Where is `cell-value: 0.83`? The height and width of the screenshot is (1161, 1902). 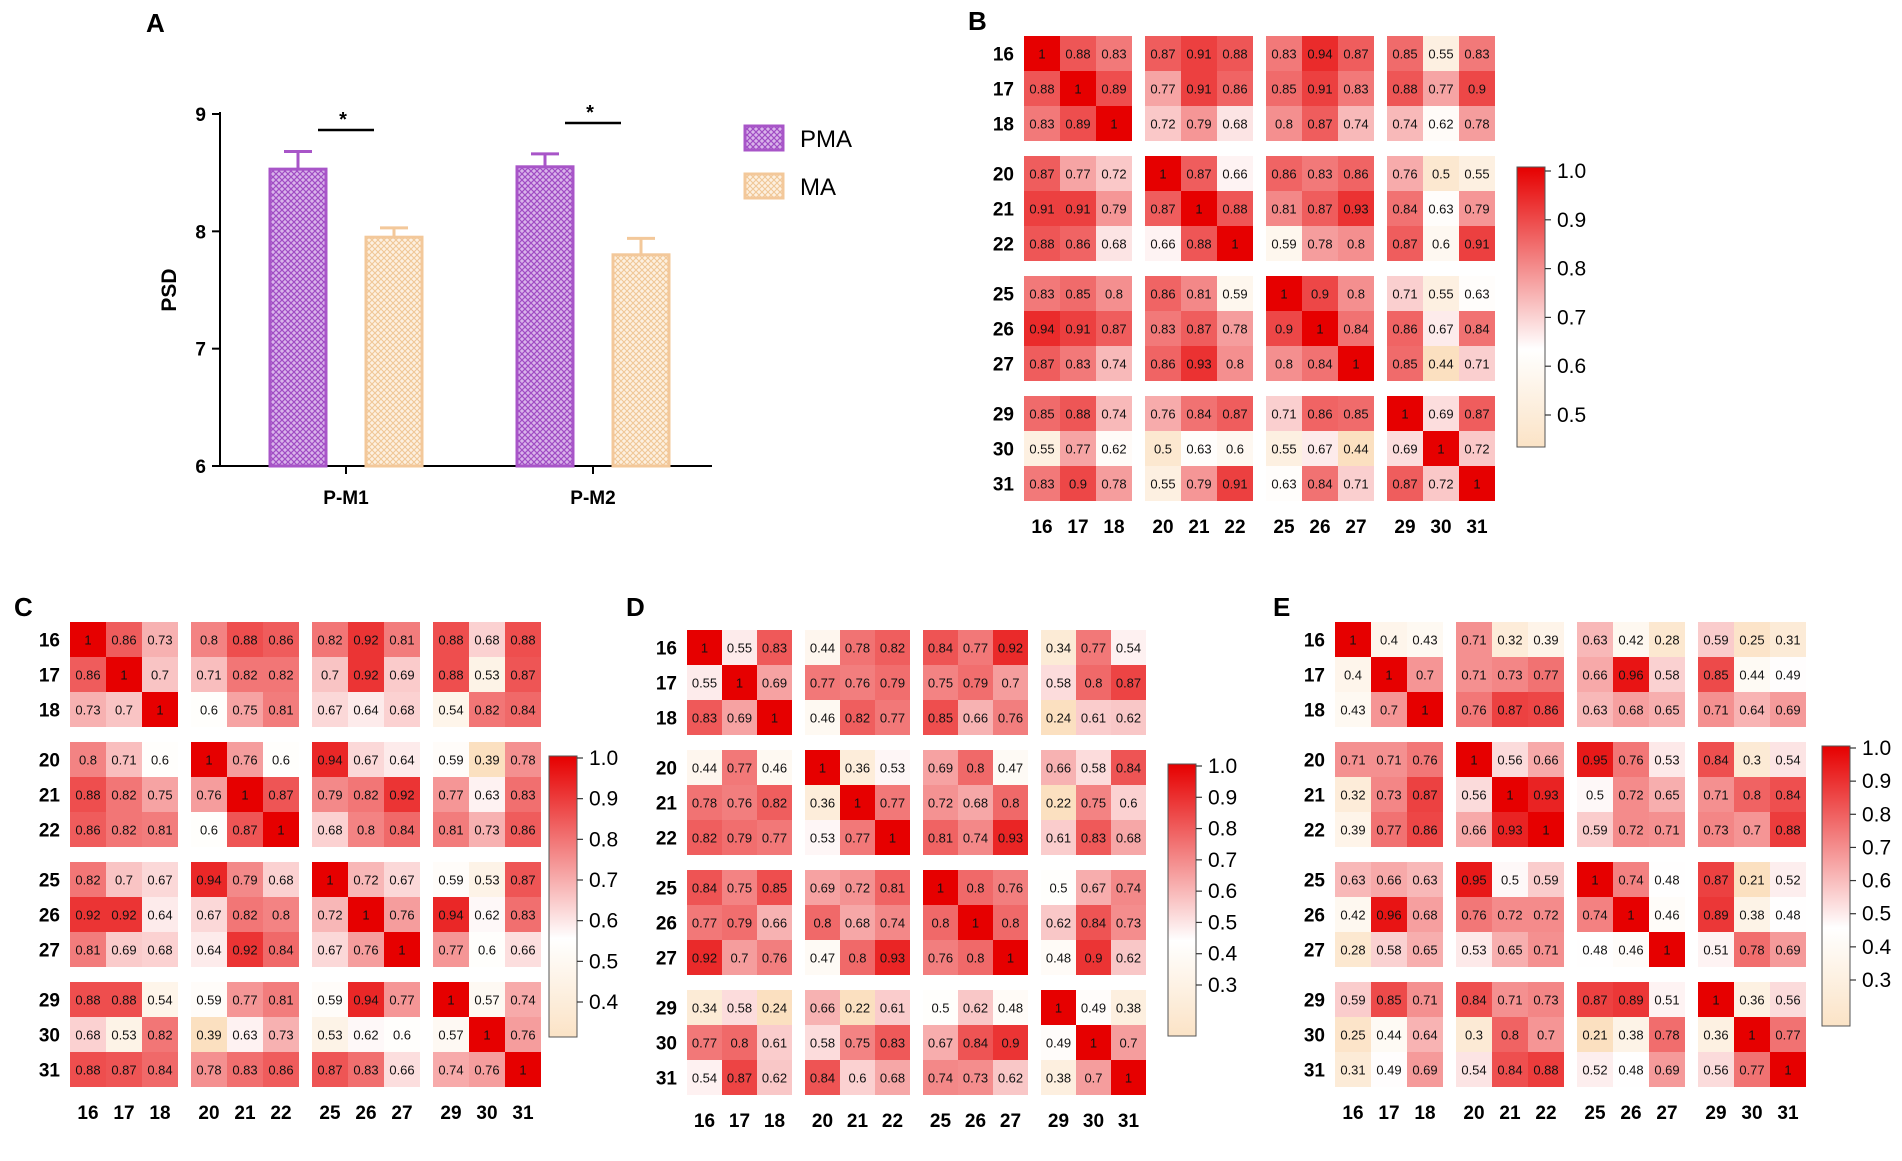
cell-value: 0.83 is located at coordinates (1093, 838).